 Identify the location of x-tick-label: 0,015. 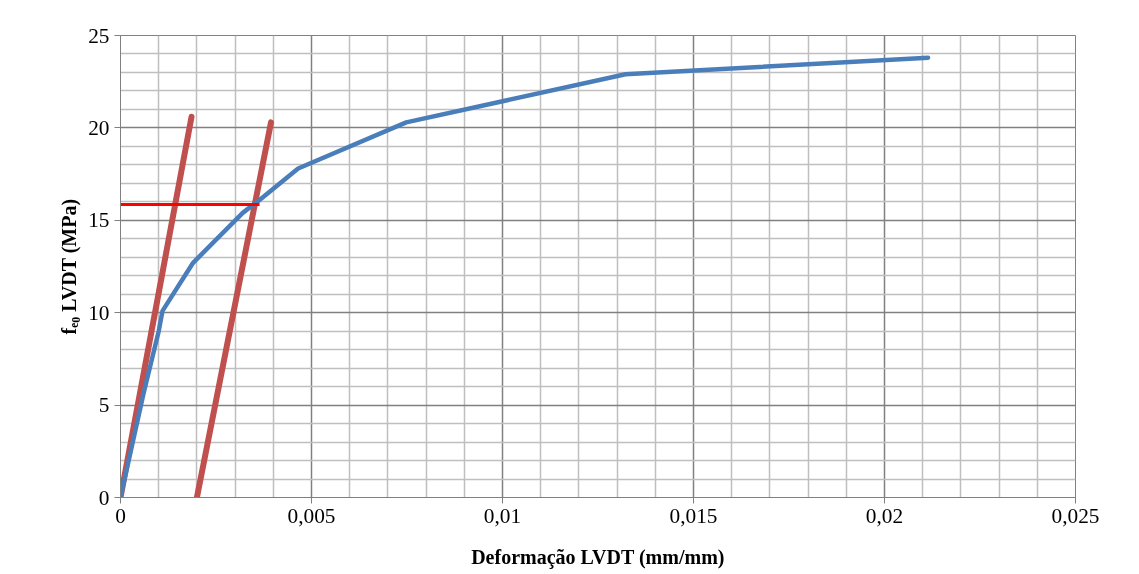
(693, 515).